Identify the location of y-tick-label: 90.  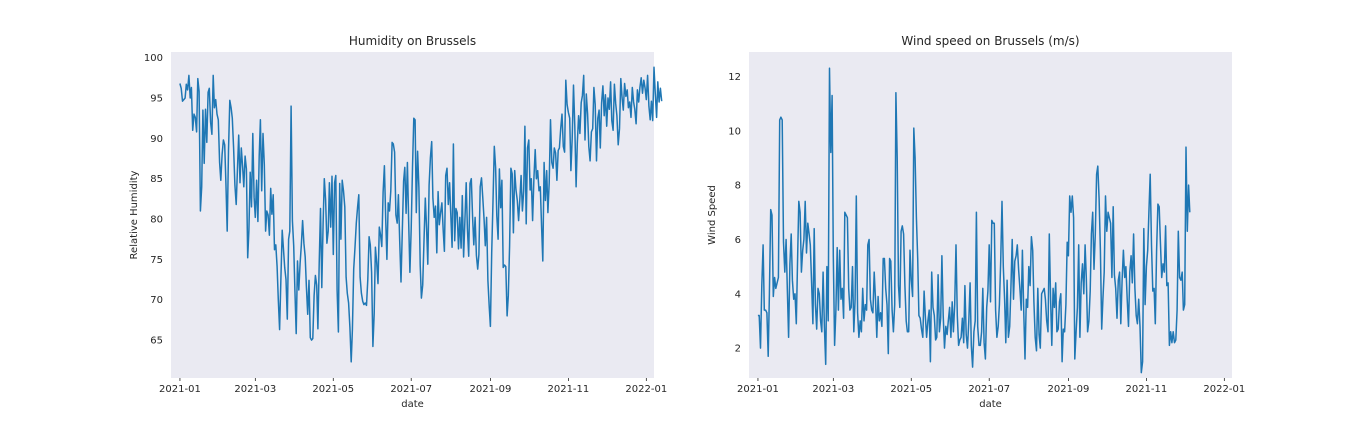
(156, 139).